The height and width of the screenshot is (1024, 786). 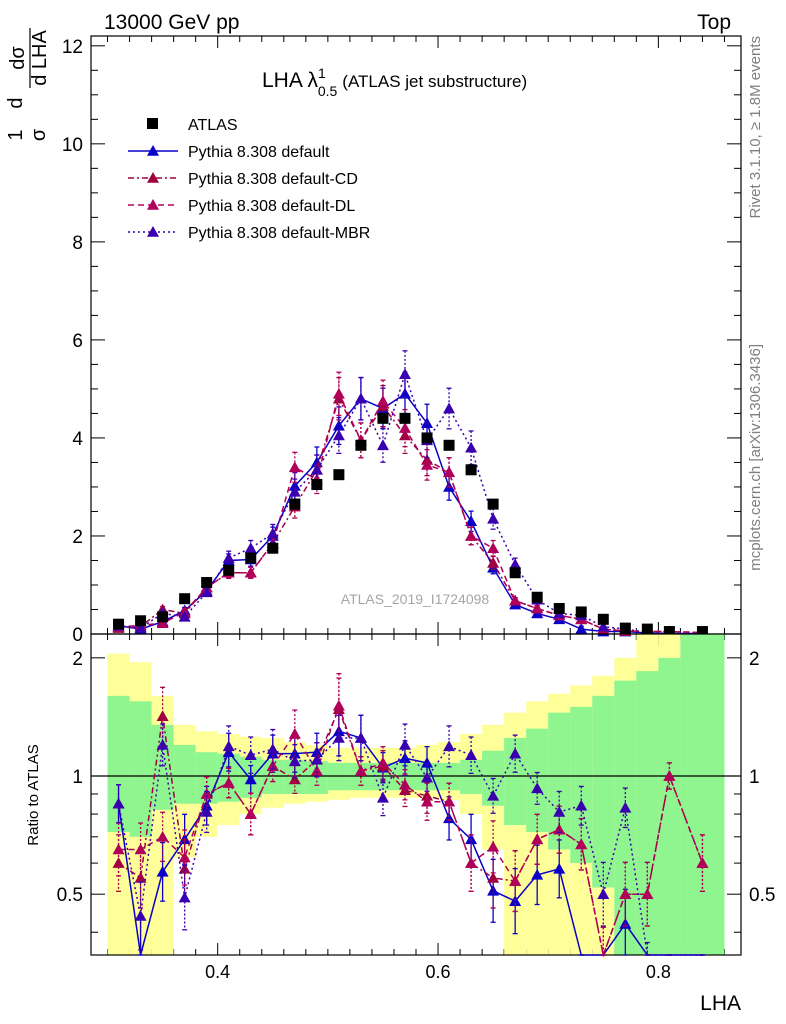 What do you see at coordinates (714, 22) in the screenshot?
I see `header-right: Top` at bounding box center [714, 22].